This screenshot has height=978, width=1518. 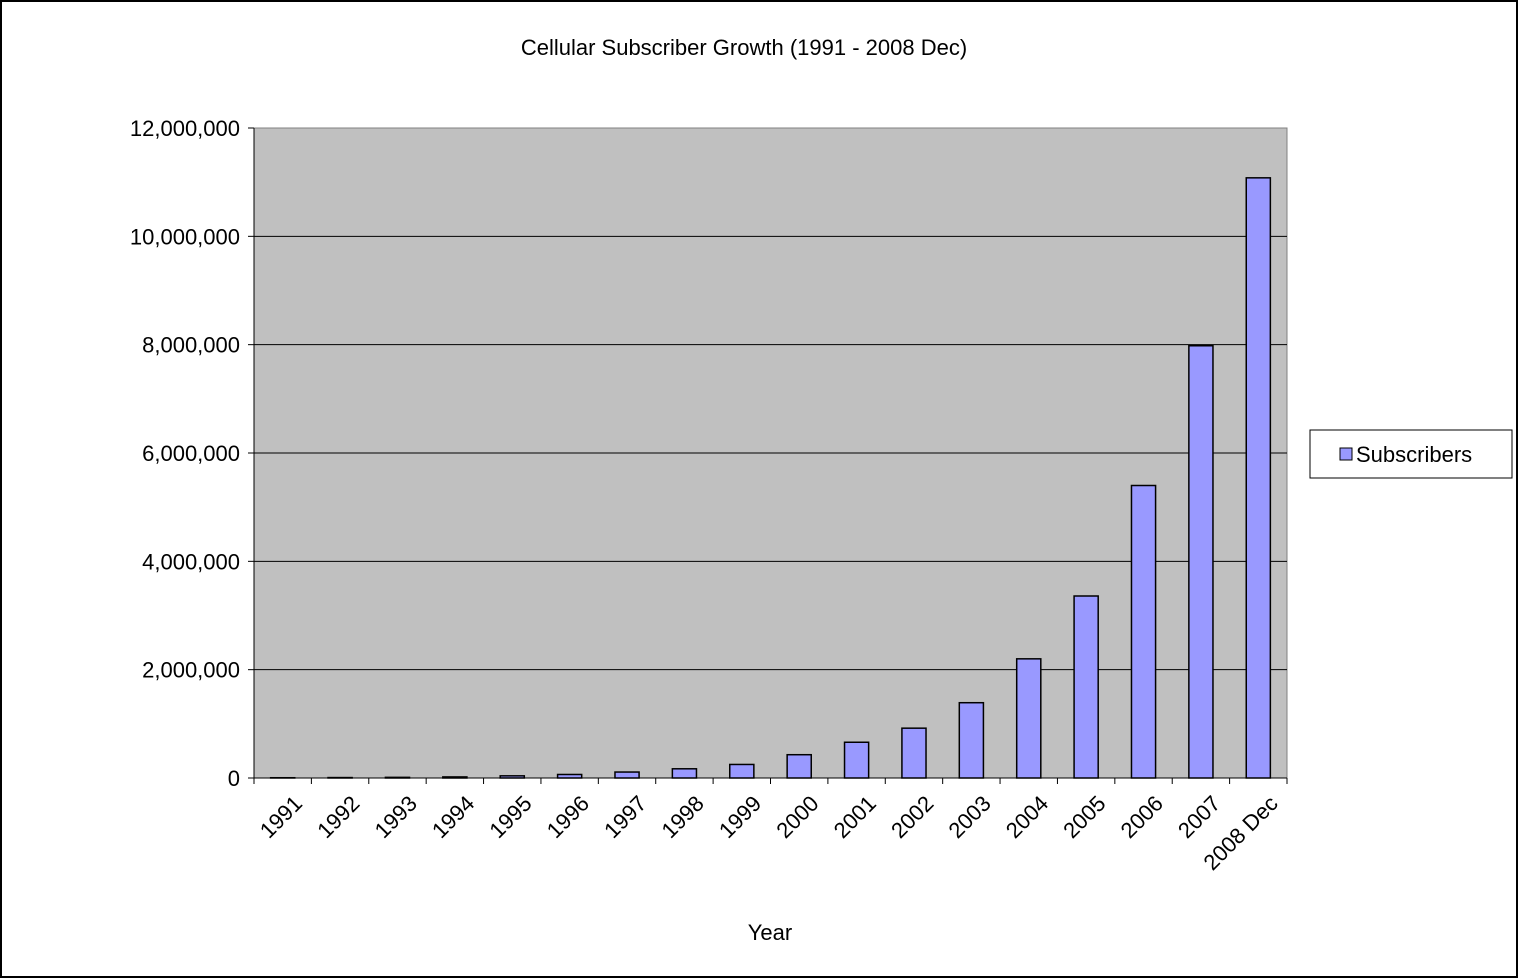 I want to click on x-tick-label: 2002, so click(x=912, y=817).